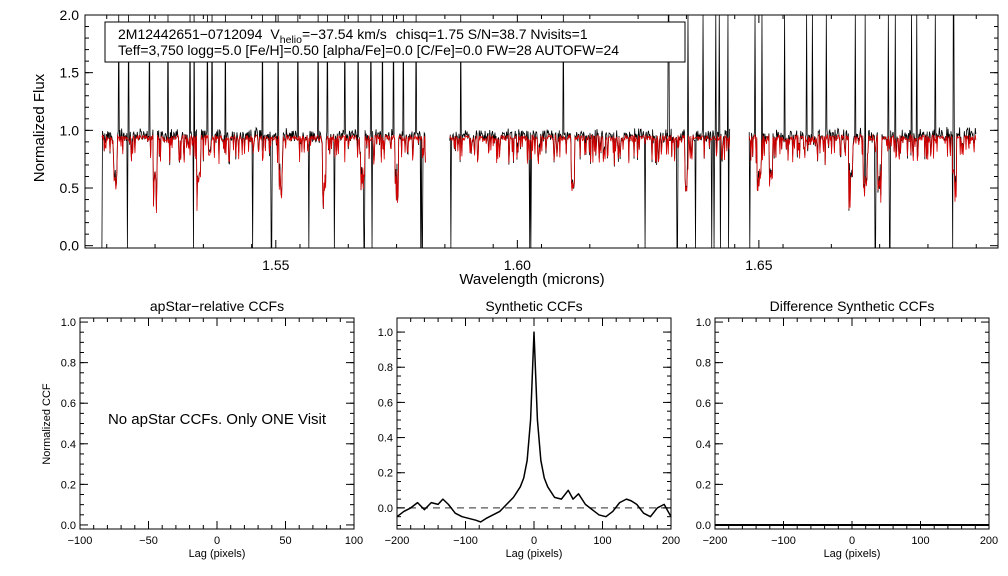 The width and height of the screenshot is (1008, 576). What do you see at coordinates (534, 541) in the screenshot?
I see `synthetic-ccf-x-tick-label: 0` at bounding box center [534, 541].